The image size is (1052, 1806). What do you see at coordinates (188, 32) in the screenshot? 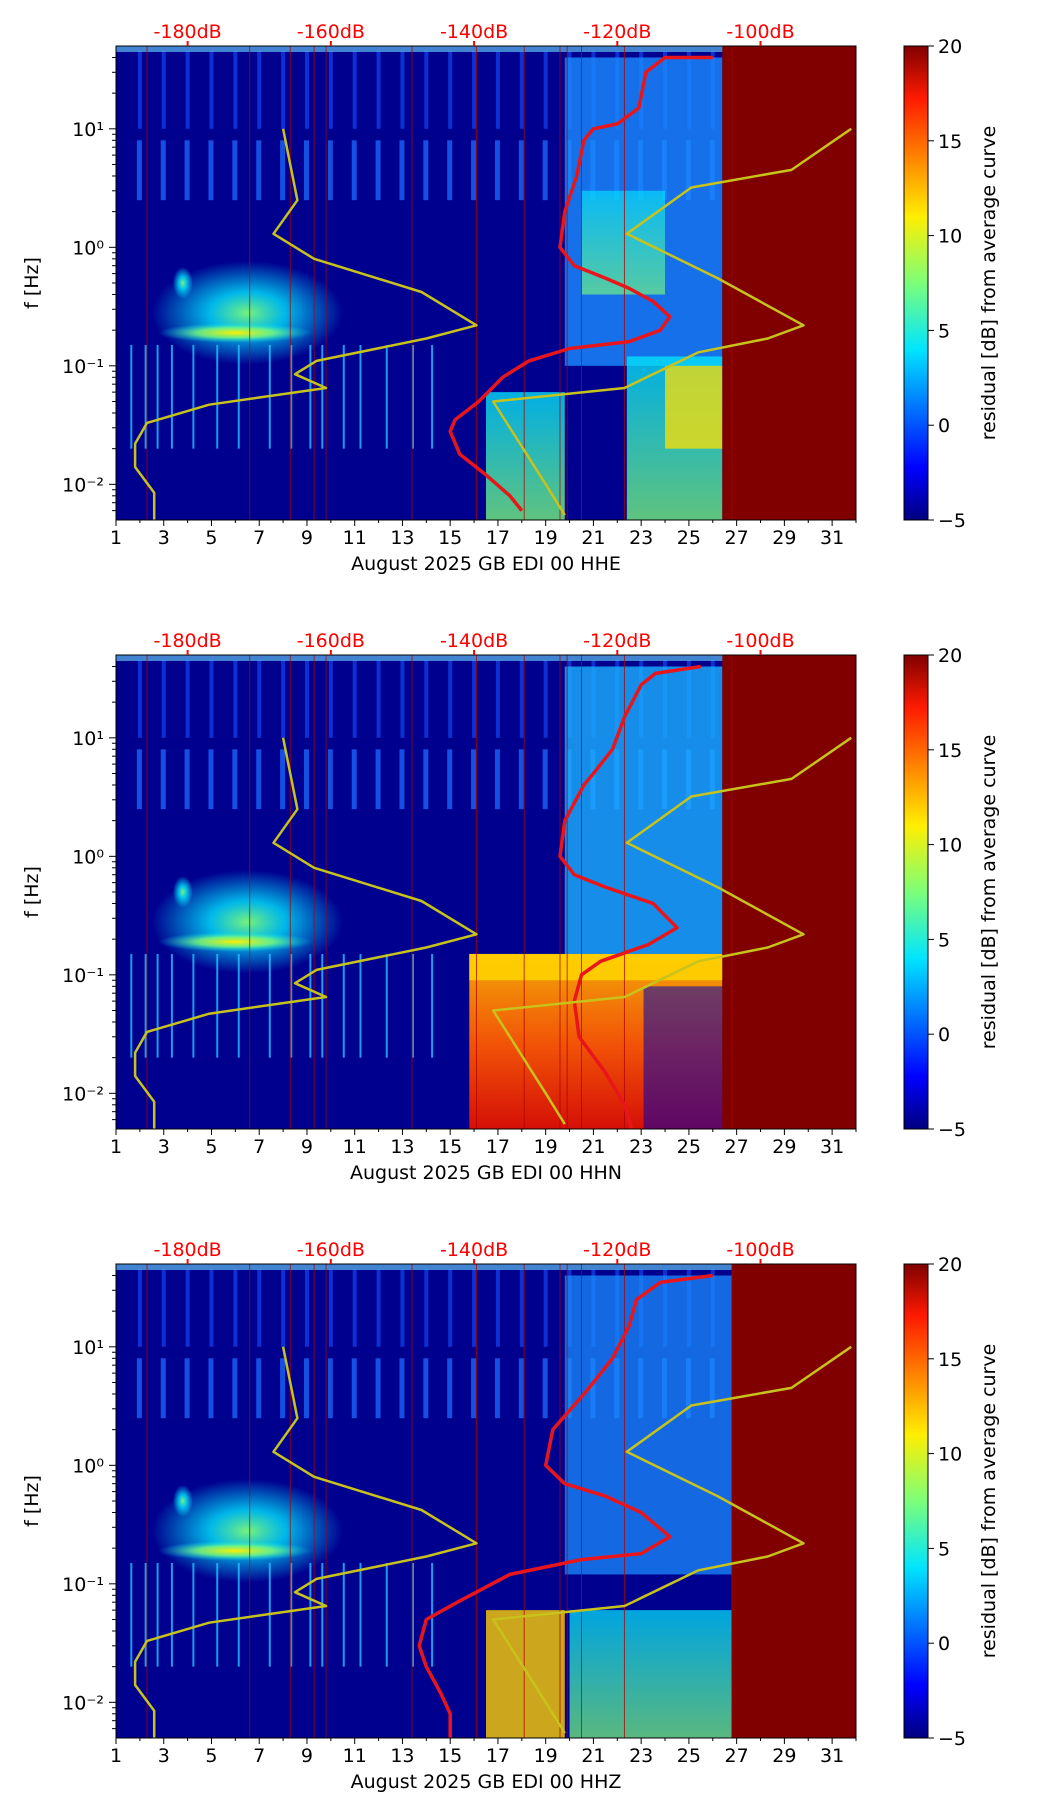
I see `db-tick-label: -180dB` at bounding box center [188, 32].